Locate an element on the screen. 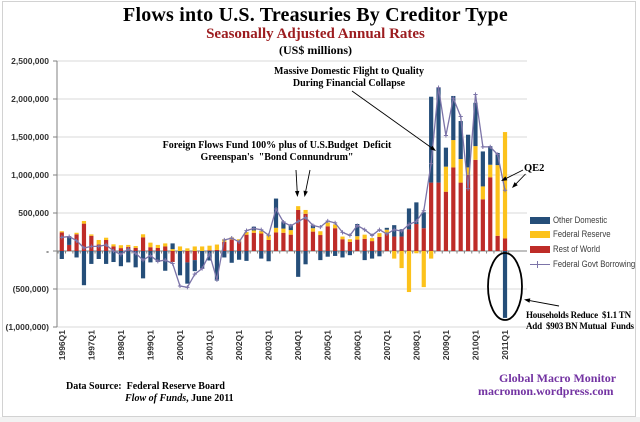 This screenshot has height=422, width=640. legend-item-other-domestic: Other Domestic is located at coordinates (585, 220).